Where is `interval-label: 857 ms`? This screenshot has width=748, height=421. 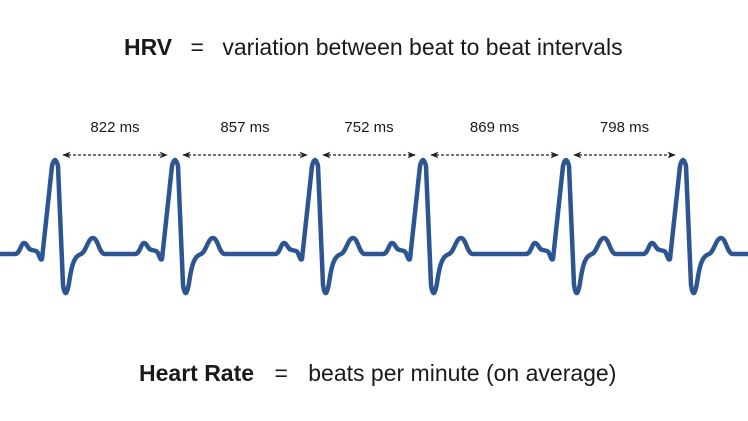
interval-label: 857 ms is located at coordinates (245, 127).